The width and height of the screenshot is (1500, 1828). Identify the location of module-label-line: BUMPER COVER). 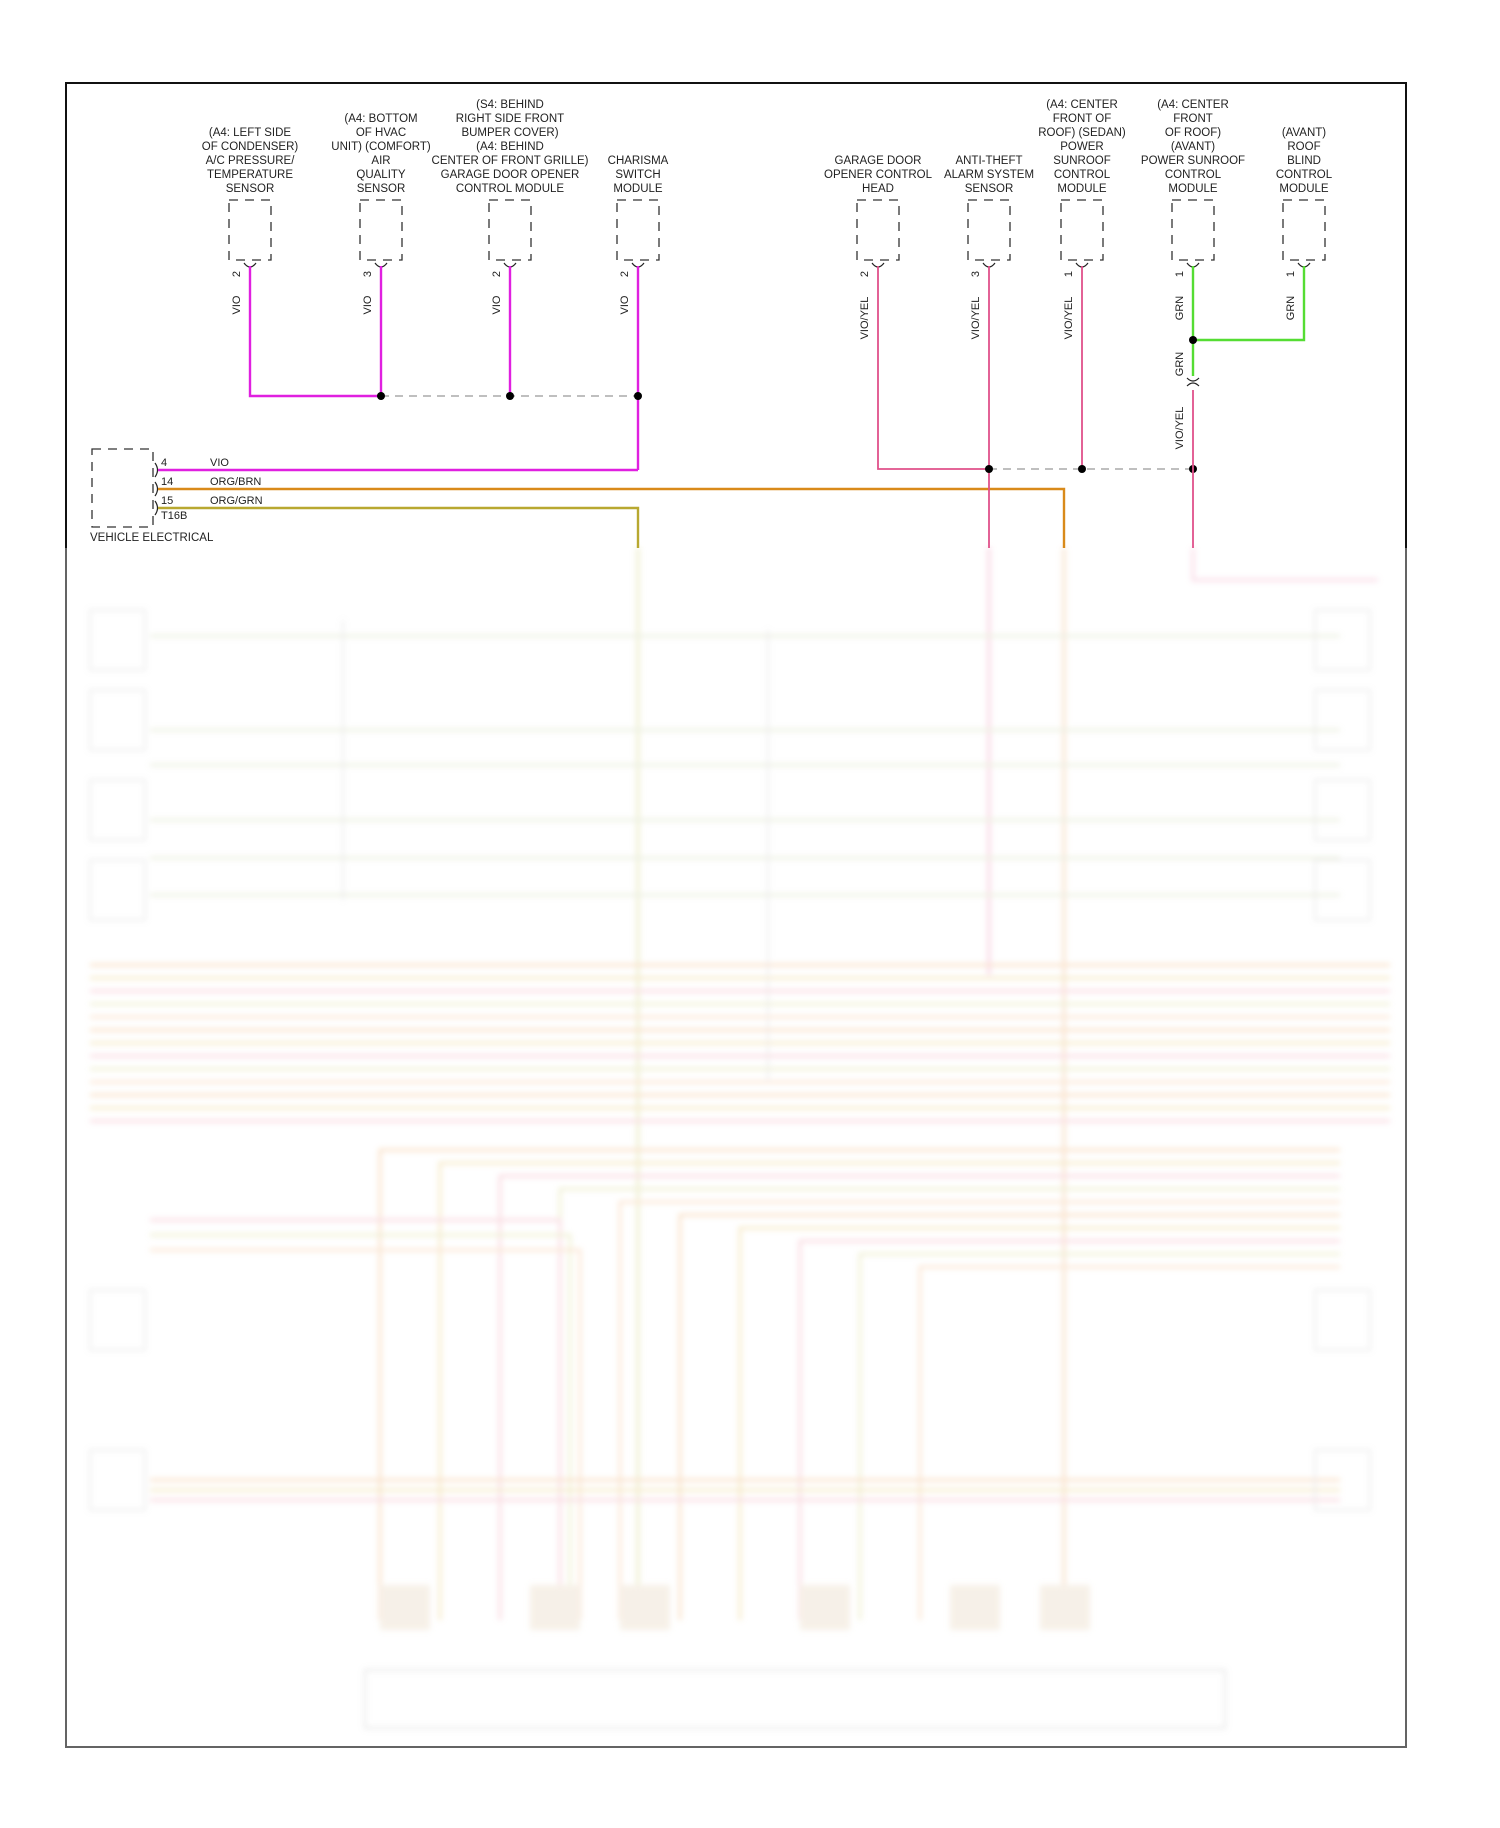
(509, 133).